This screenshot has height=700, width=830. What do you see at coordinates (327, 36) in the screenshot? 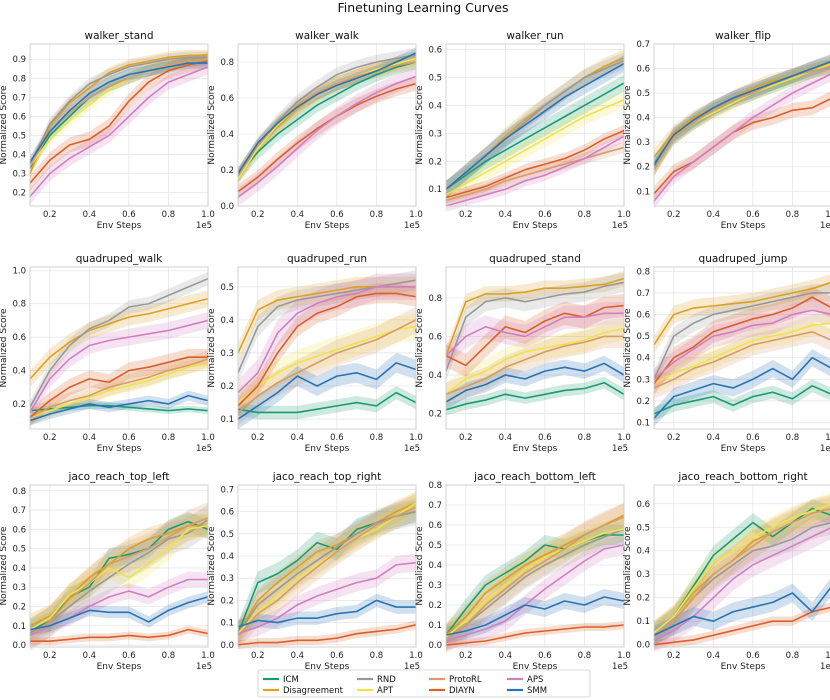
I see `chart-title: walker_walk` at bounding box center [327, 36].